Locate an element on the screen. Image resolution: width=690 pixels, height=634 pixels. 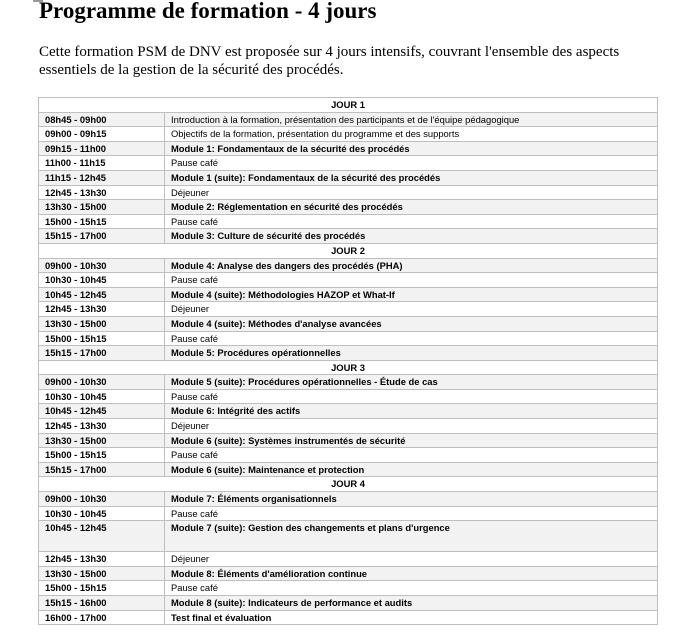
table-row: 11h00 - 11h15 Pause café is located at coordinates (348, 163).